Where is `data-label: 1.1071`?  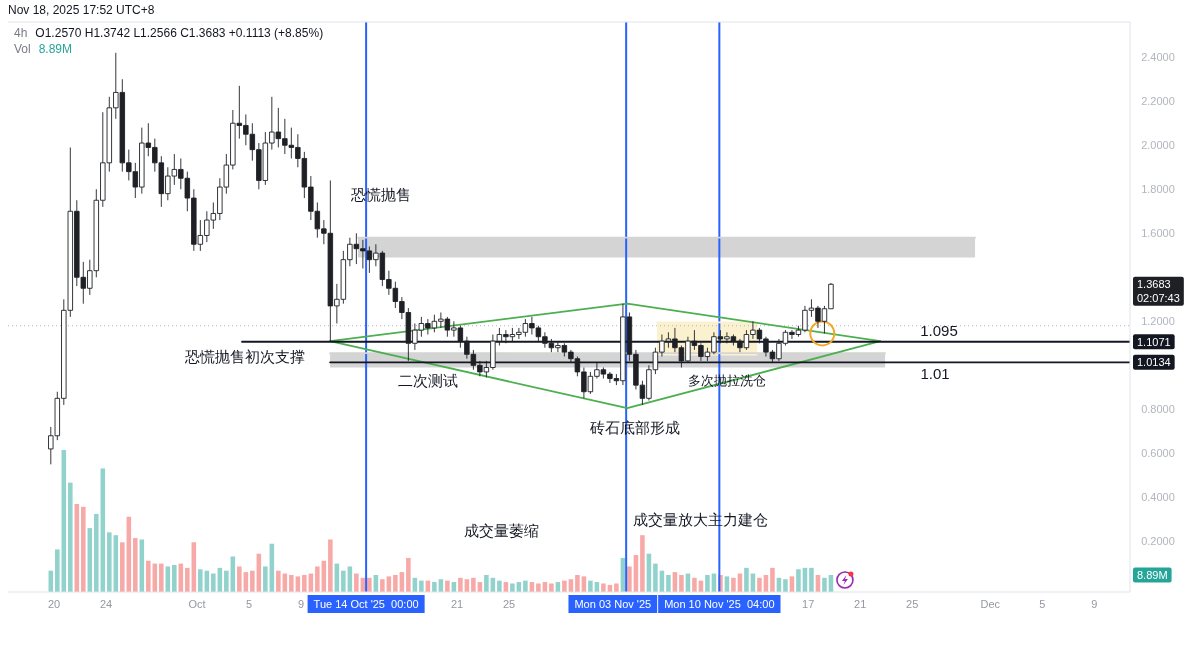 data-label: 1.1071 is located at coordinates (1154, 341).